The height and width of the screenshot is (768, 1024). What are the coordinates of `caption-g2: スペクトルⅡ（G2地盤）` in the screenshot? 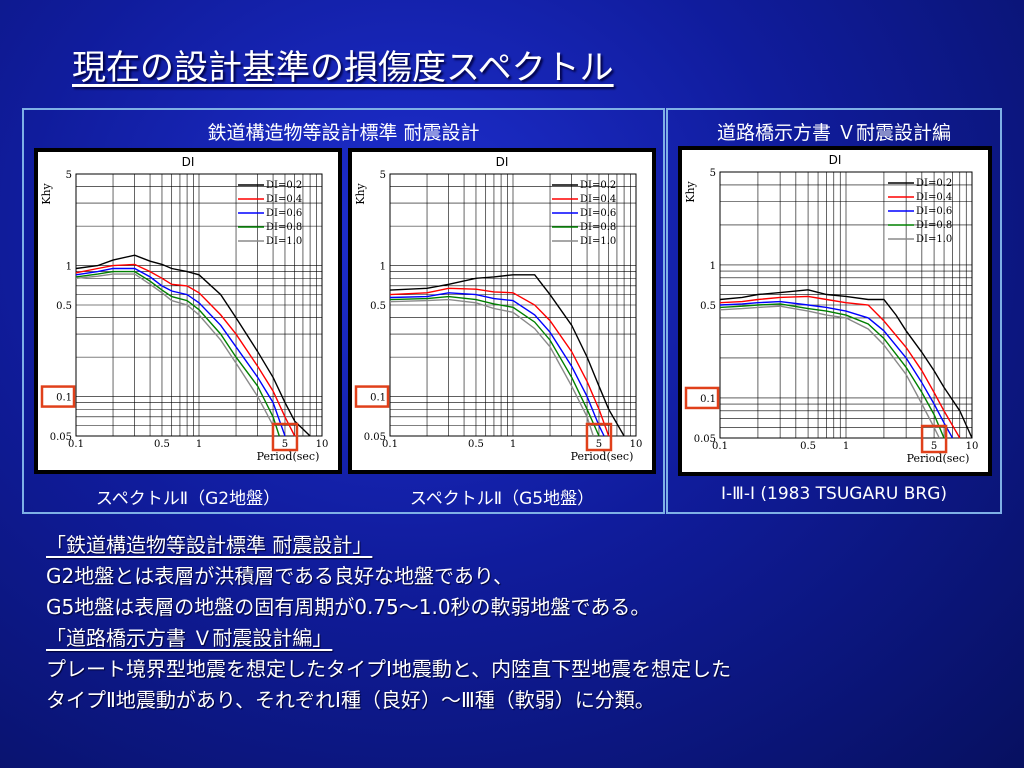 It's located at (188, 499).